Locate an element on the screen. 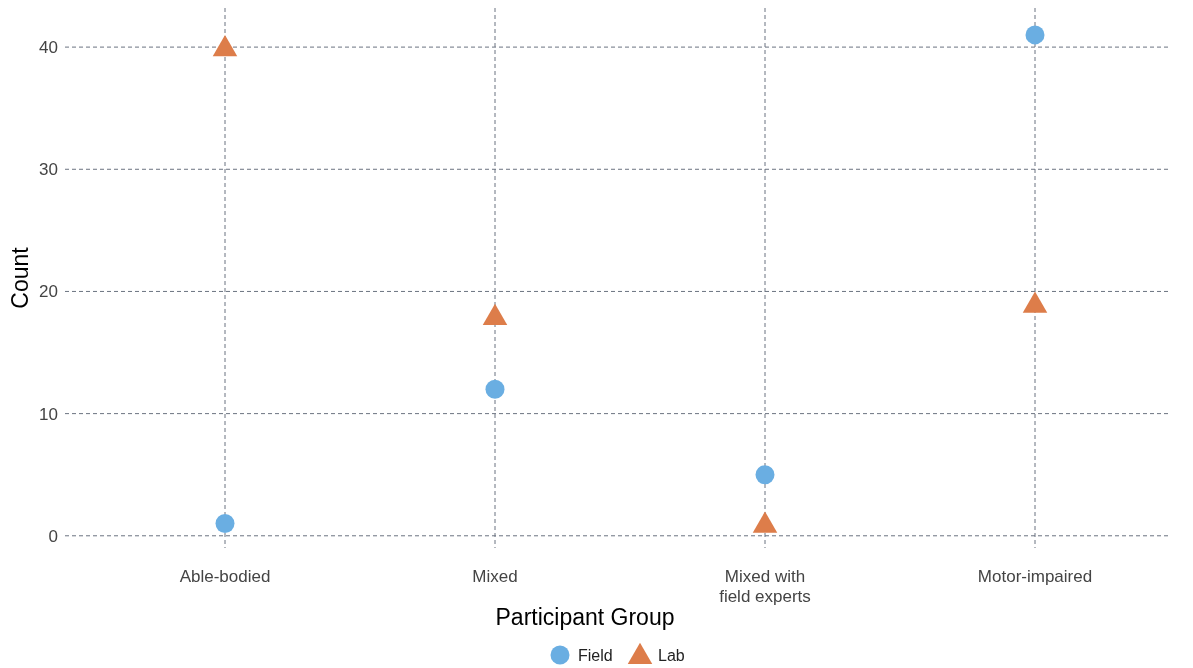  y-tick-label: 40 is located at coordinates (48, 48).